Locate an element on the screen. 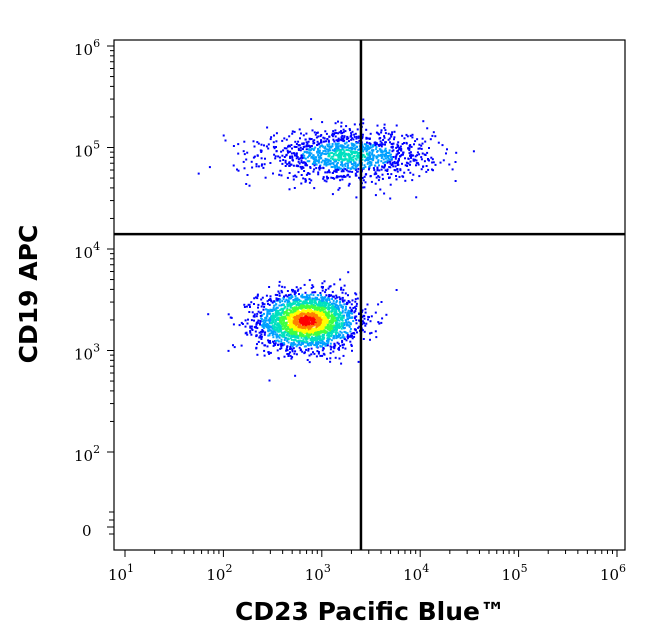  y-tick-label: 106 is located at coordinates (87, 48).